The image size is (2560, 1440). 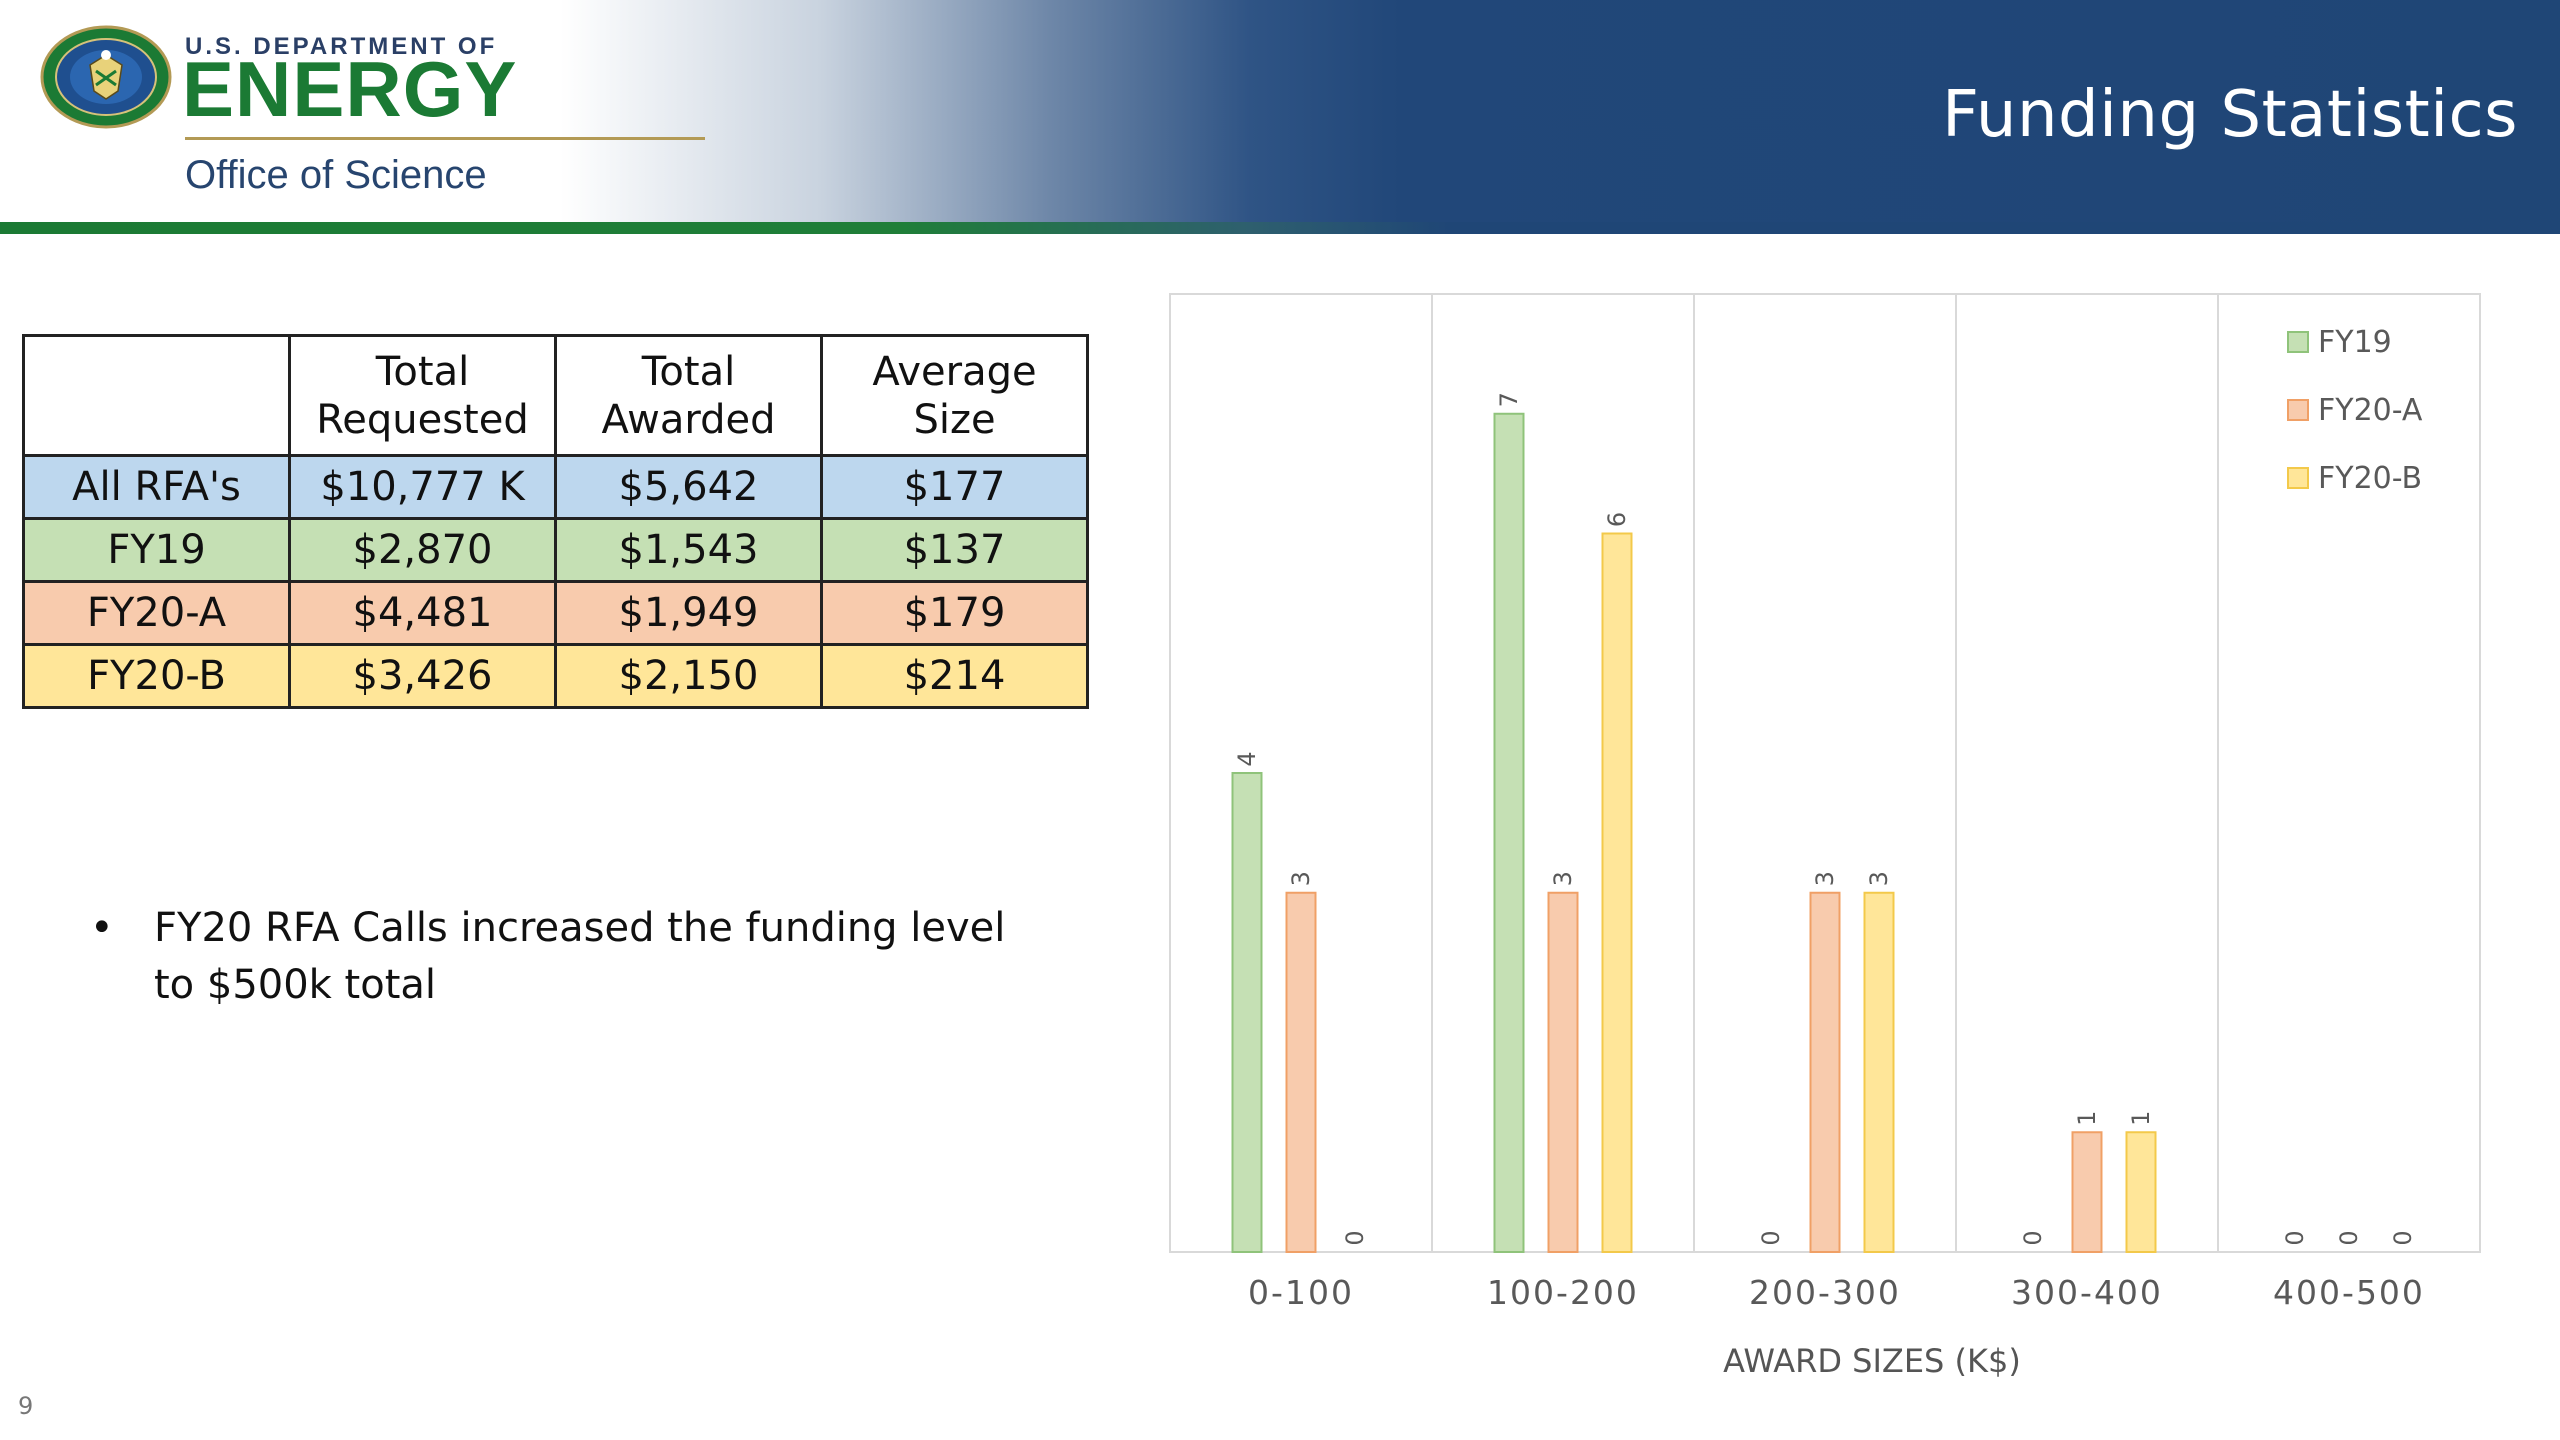 What do you see at coordinates (422, 613) in the screenshot?
I see `total-requested: $4,481` at bounding box center [422, 613].